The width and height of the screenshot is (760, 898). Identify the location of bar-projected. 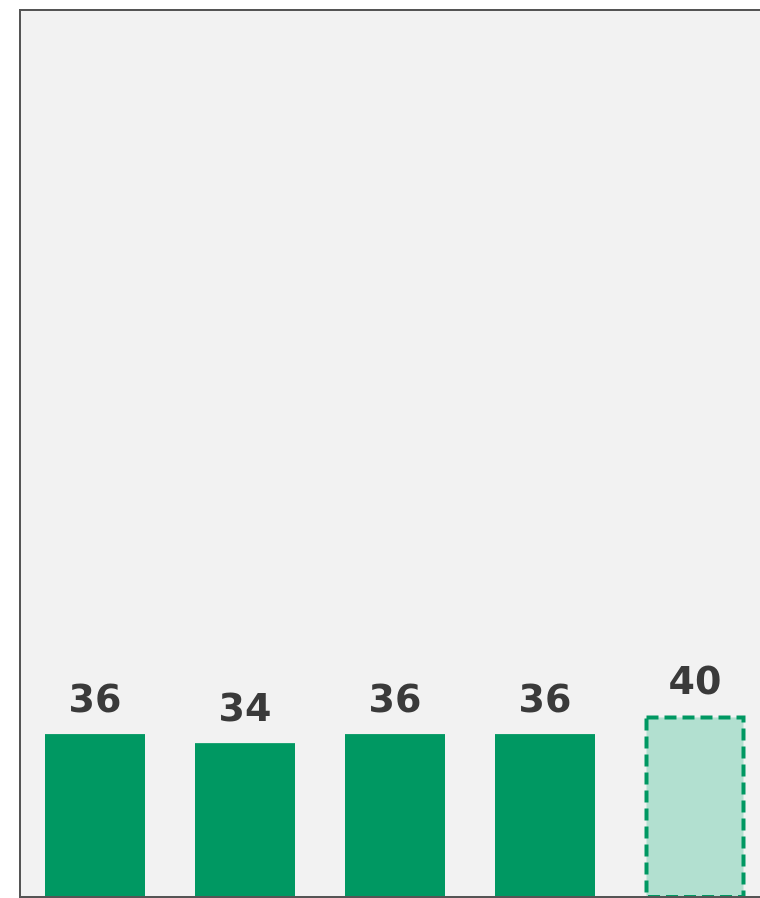
(695, 806).